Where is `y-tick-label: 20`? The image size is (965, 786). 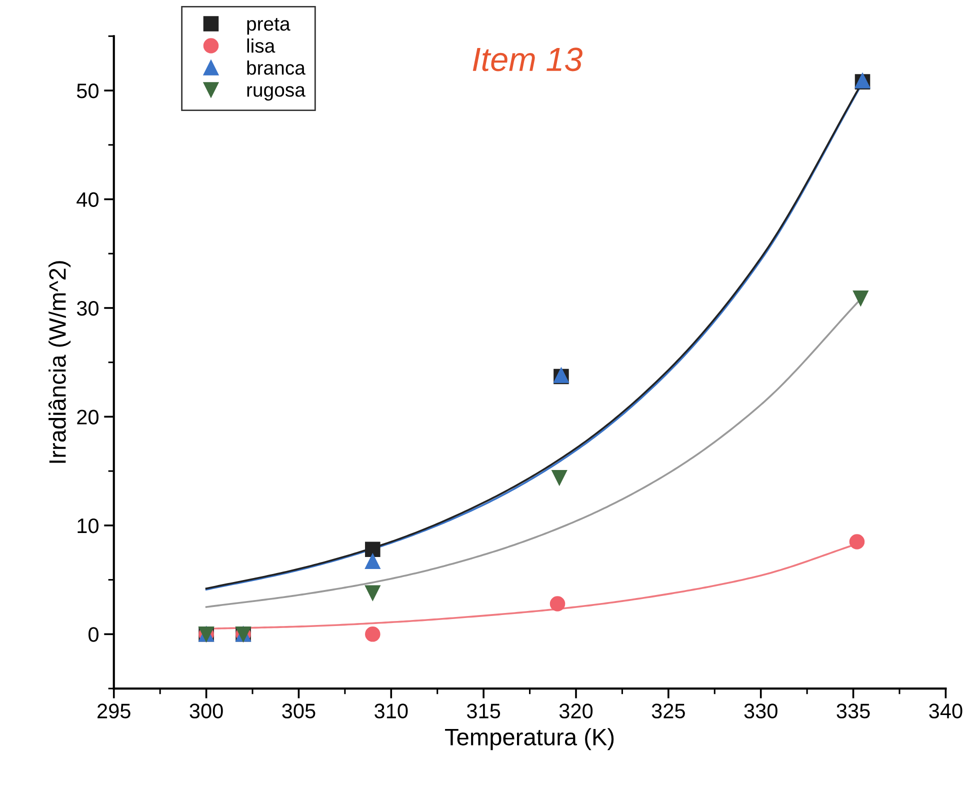
y-tick-label: 20 is located at coordinates (87, 417).